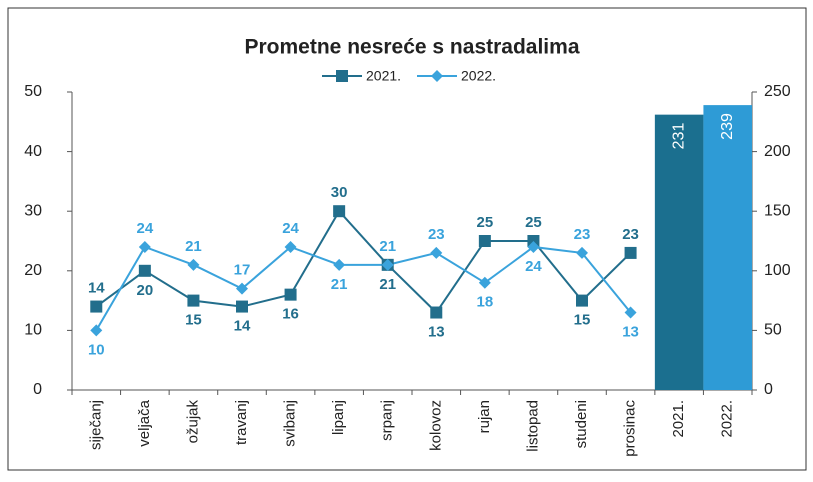  Describe the element at coordinates (144, 422) in the screenshot. I see `x-tick-label: veljača` at that location.